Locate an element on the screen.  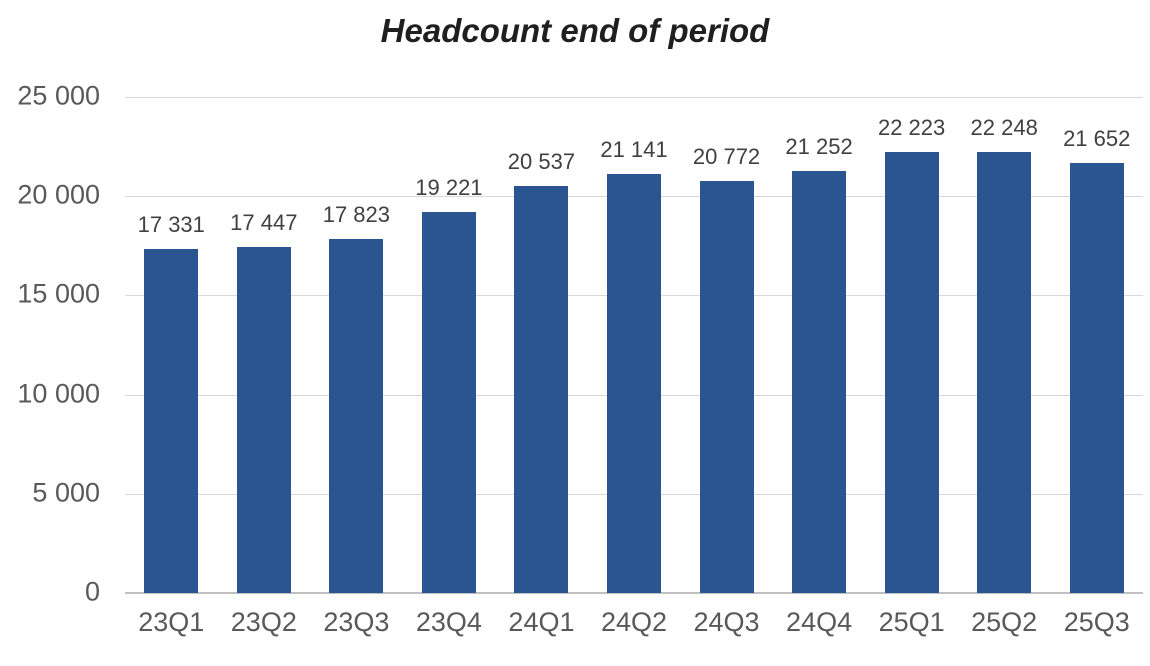
bar-value-label: 21 652 is located at coordinates (1097, 139).